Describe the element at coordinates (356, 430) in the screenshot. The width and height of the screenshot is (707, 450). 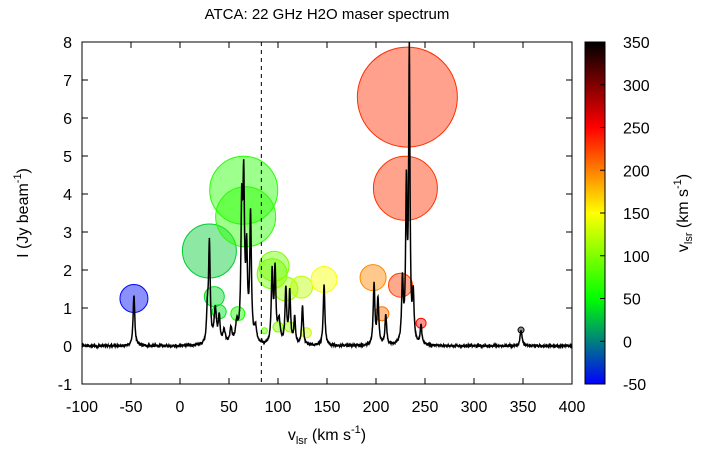
I see `x-axis-label-sup: -1` at that location.